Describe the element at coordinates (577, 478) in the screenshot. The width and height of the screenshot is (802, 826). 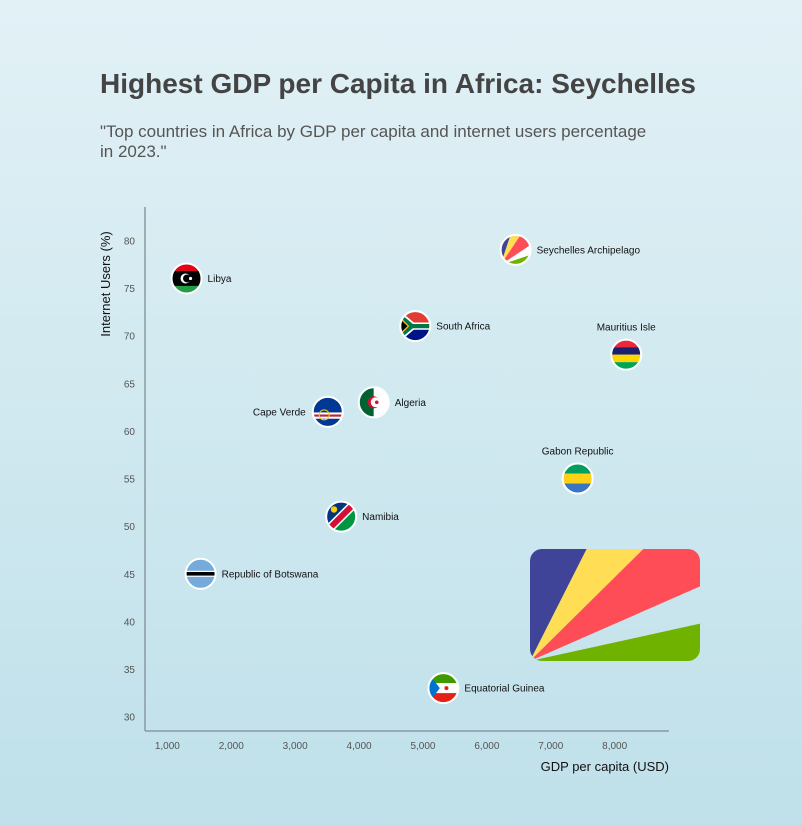
I see `gabon-flag-icon` at that location.